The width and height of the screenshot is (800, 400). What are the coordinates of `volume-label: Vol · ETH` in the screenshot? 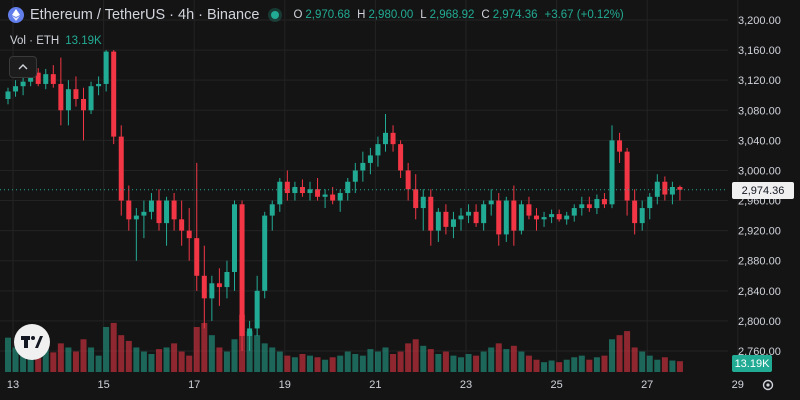 It's located at (35, 41).